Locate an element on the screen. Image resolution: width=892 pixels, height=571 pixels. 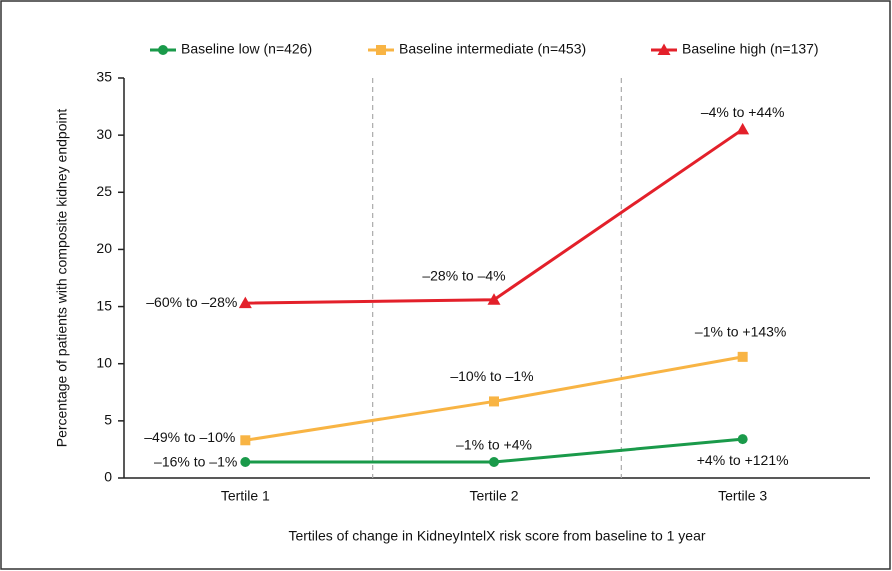
point-annotation: –49% to –10% is located at coordinates (189, 437).